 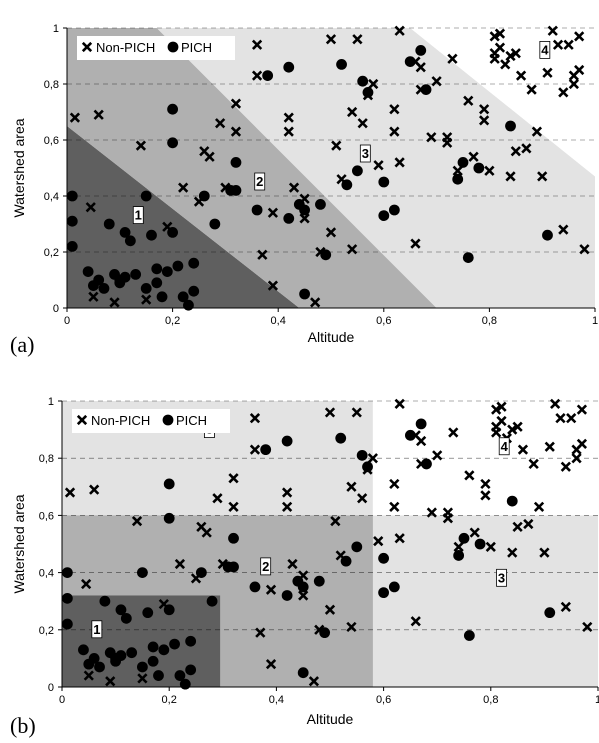 What do you see at coordinates (46, 516) in the screenshot?
I see `y-tick-label: 0,6` at bounding box center [46, 516].